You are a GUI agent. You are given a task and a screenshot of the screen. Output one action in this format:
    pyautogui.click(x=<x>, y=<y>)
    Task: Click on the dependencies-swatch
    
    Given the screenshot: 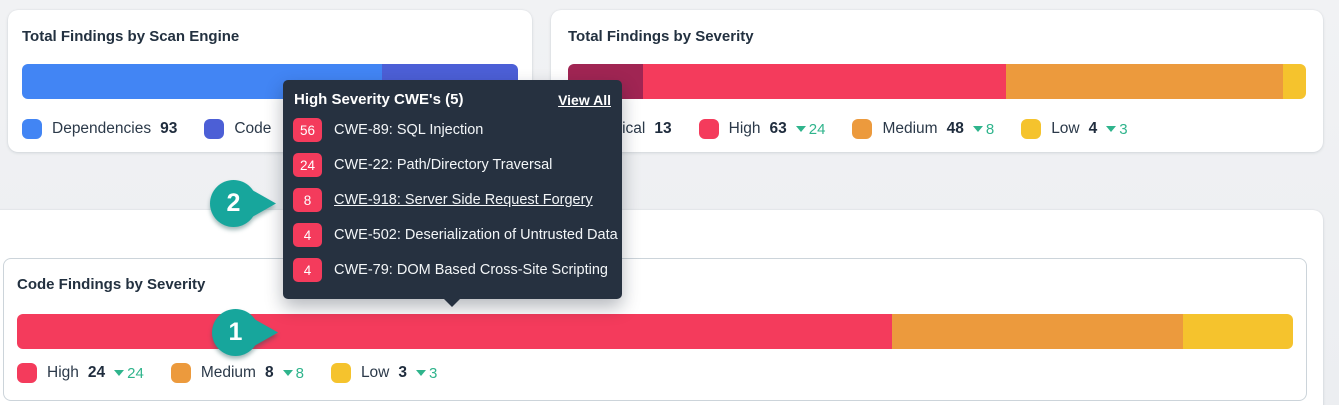 What is the action you would take?
    pyautogui.click(x=32, y=129)
    